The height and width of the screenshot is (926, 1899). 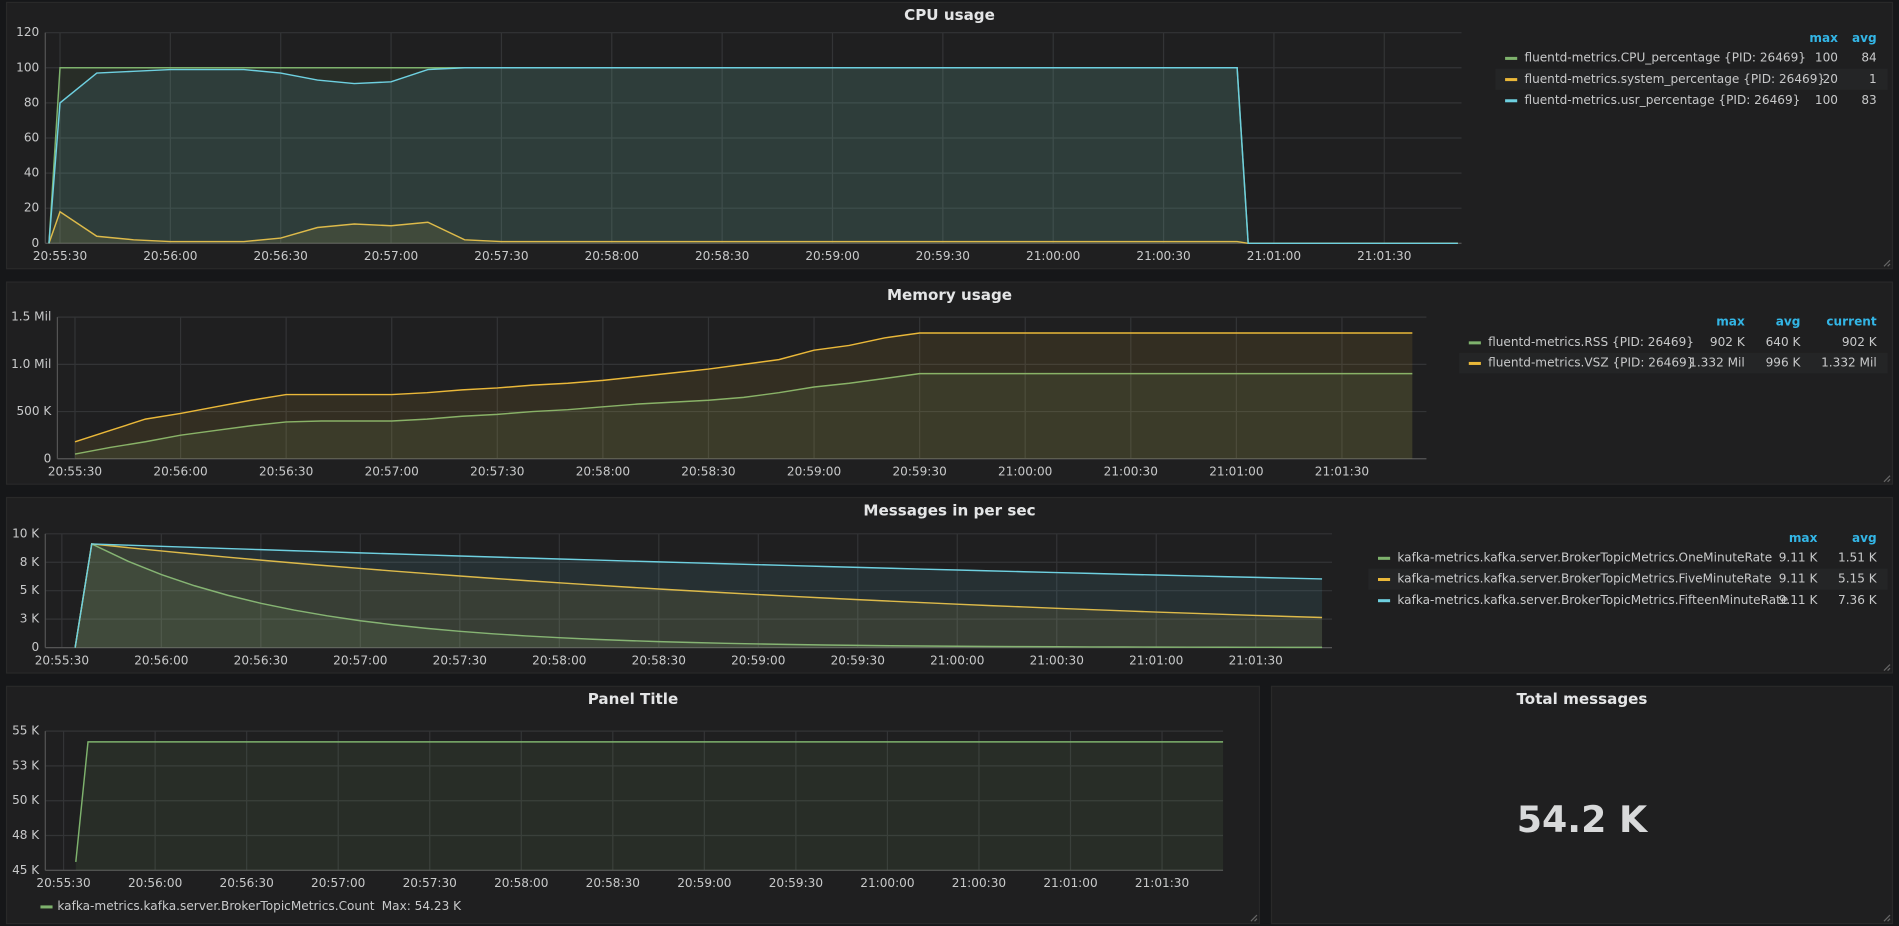 I want to click on panel-title: Memory usage, so click(x=949, y=295).